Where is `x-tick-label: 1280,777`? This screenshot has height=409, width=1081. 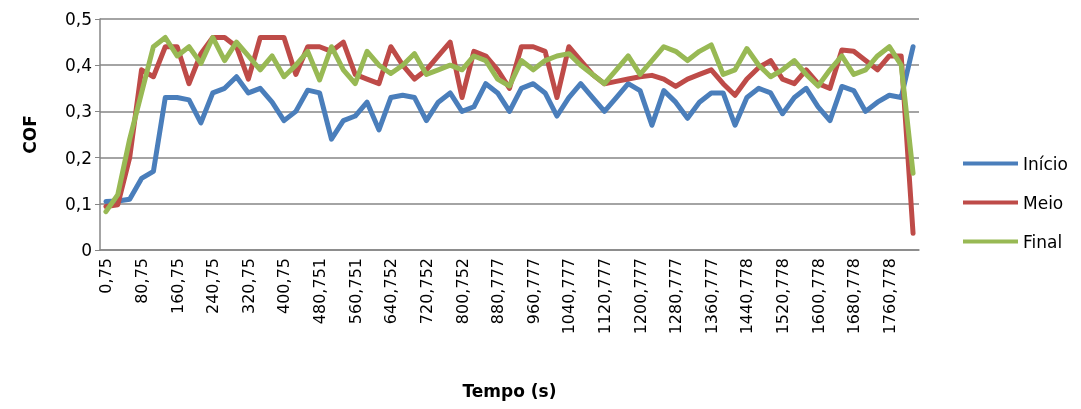 x-tick-label: 1280,777 is located at coordinates (676, 296).